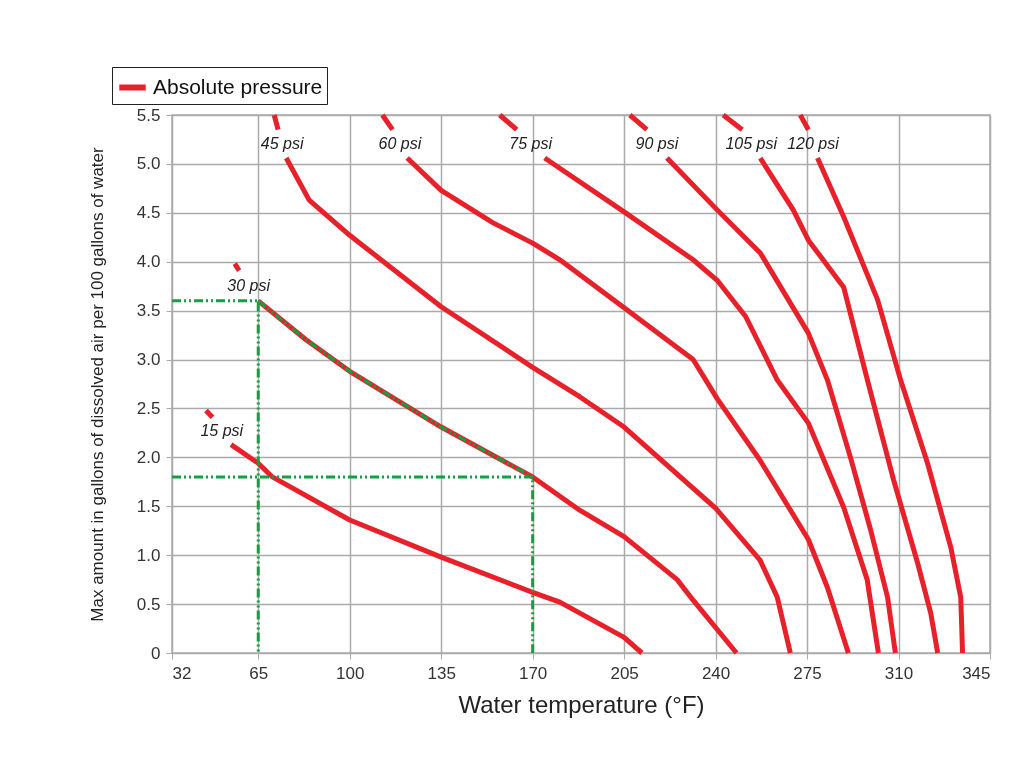 This screenshot has width=1027, height=761. Describe the element at coordinates (751, 143) in the screenshot. I see `series-label: 105 psi` at that location.